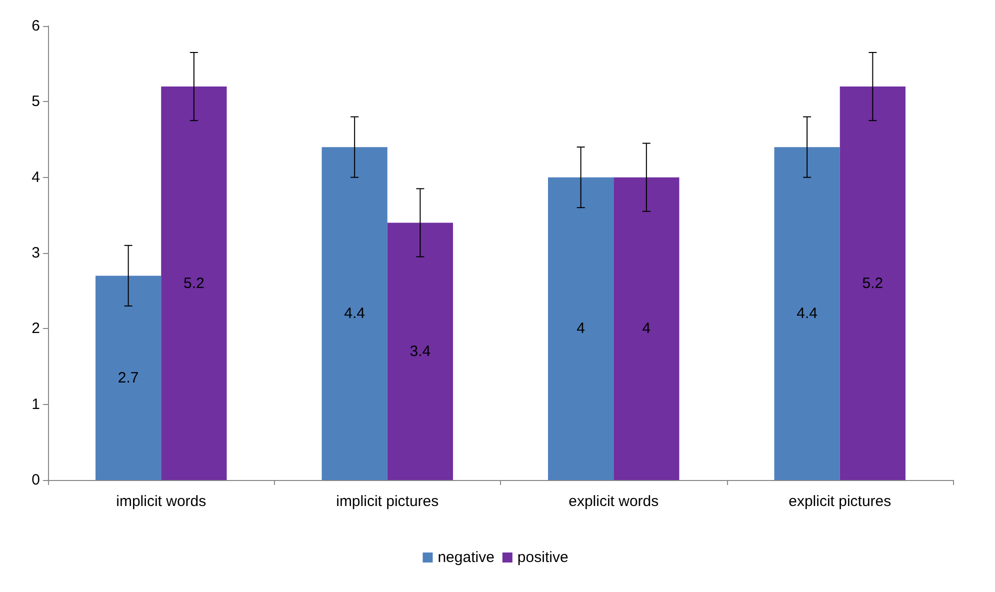  I want to click on legend-label: positive, so click(542, 557).